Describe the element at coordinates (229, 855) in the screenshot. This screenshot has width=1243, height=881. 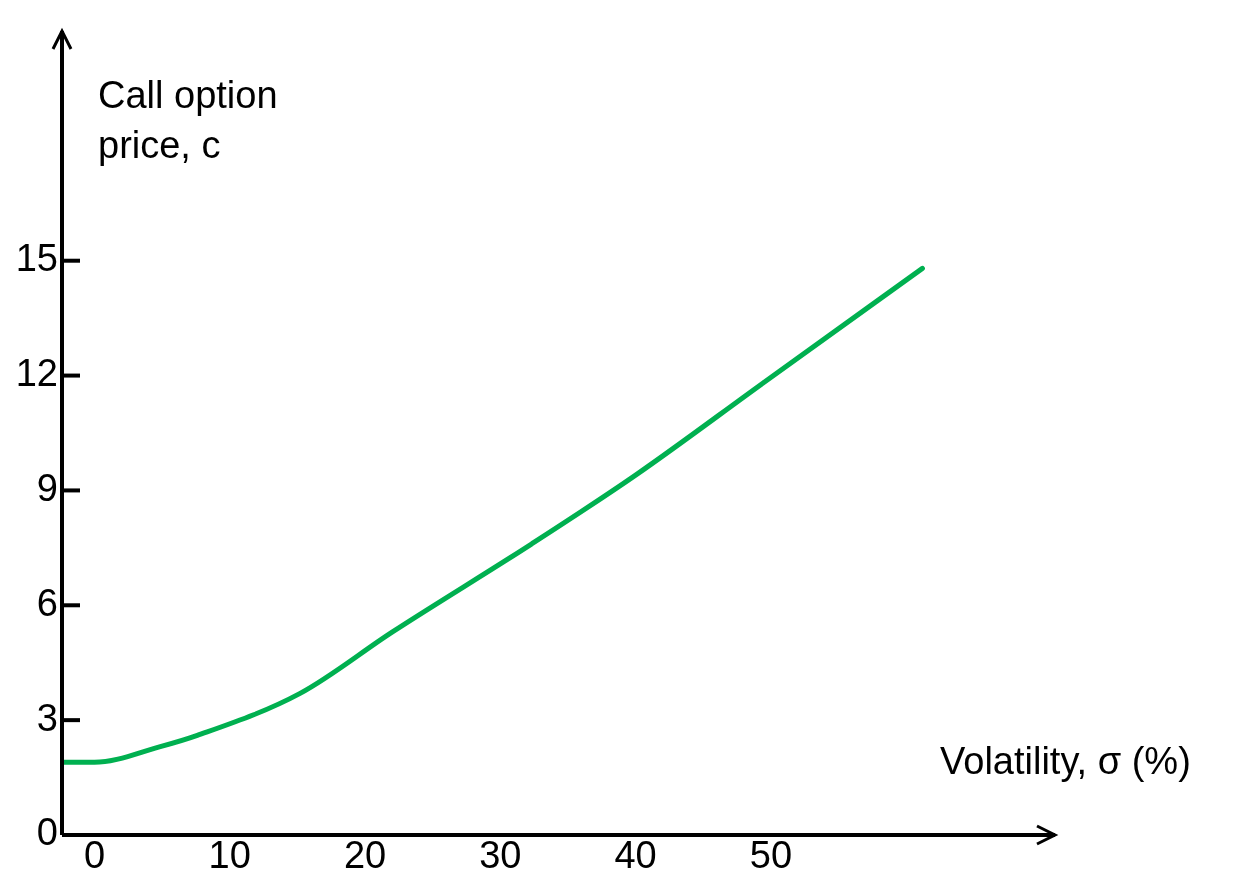
I see `x-tick-label: 10` at that location.